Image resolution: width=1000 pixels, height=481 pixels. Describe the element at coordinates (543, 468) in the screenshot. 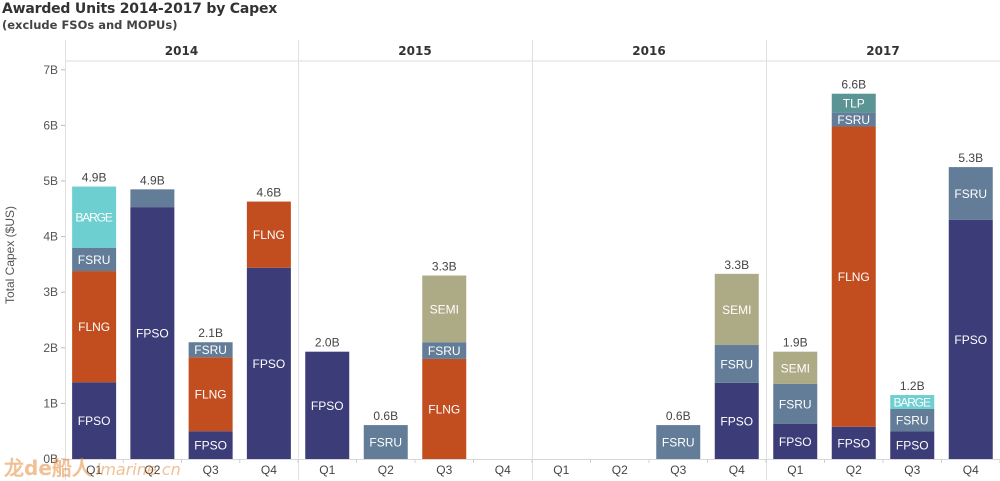

I see `x-axis: Q1 Q2 Q3 Q4 Q1 Q2 Q3 Q4 Q1 Q2 Q3 Q4 Q1 Q2 Q3 Q4` at that location.